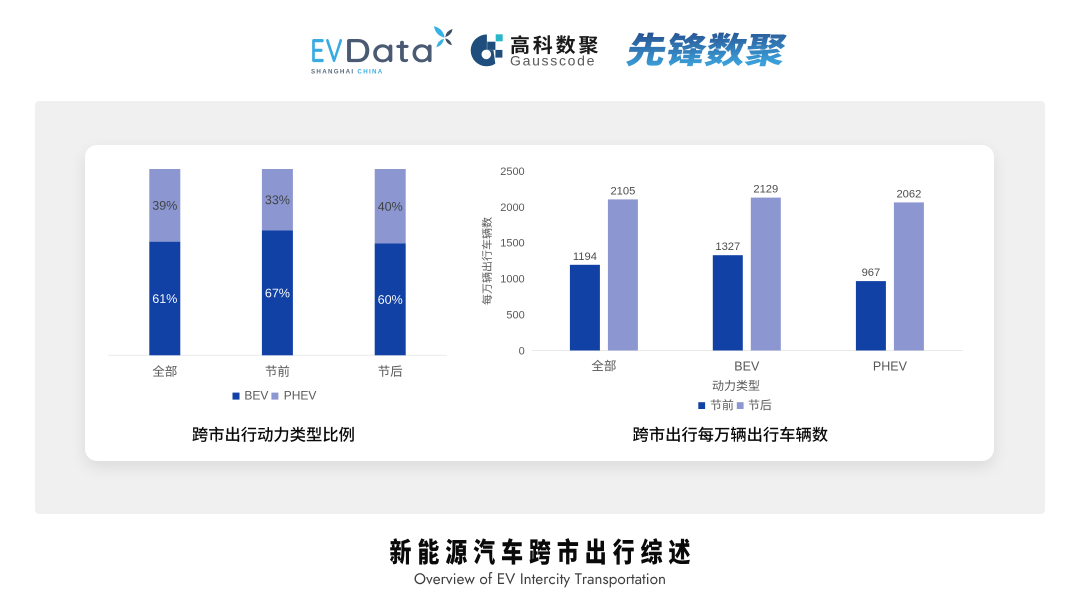 The width and height of the screenshot is (1080, 608). What do you see at coordinates (553, 60) in the screenshot?
I see `svg-text: Gausscode` at bounding box center [553, 60].